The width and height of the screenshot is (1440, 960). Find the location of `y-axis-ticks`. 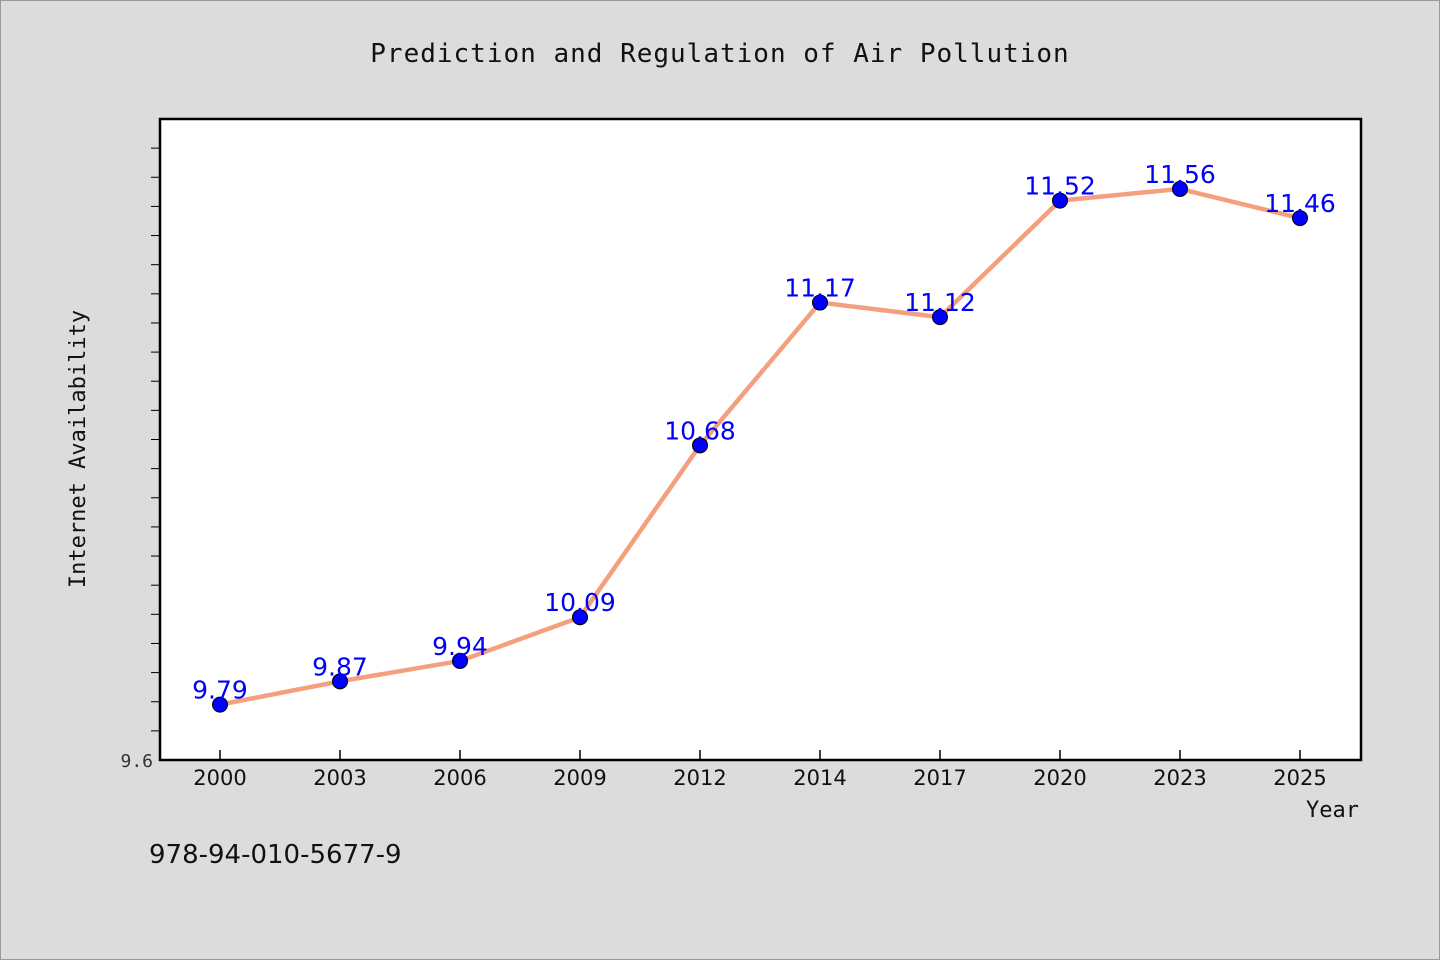

y-axis-ticks is located at coordinates (155, 439).